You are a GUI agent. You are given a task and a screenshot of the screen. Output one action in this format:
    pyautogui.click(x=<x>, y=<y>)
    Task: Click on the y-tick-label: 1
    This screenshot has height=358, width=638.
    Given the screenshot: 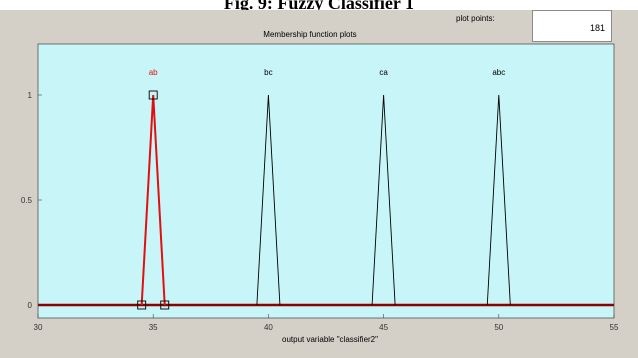 What is the action you would take?
    pyautogui.click(x=30, y=95)
    